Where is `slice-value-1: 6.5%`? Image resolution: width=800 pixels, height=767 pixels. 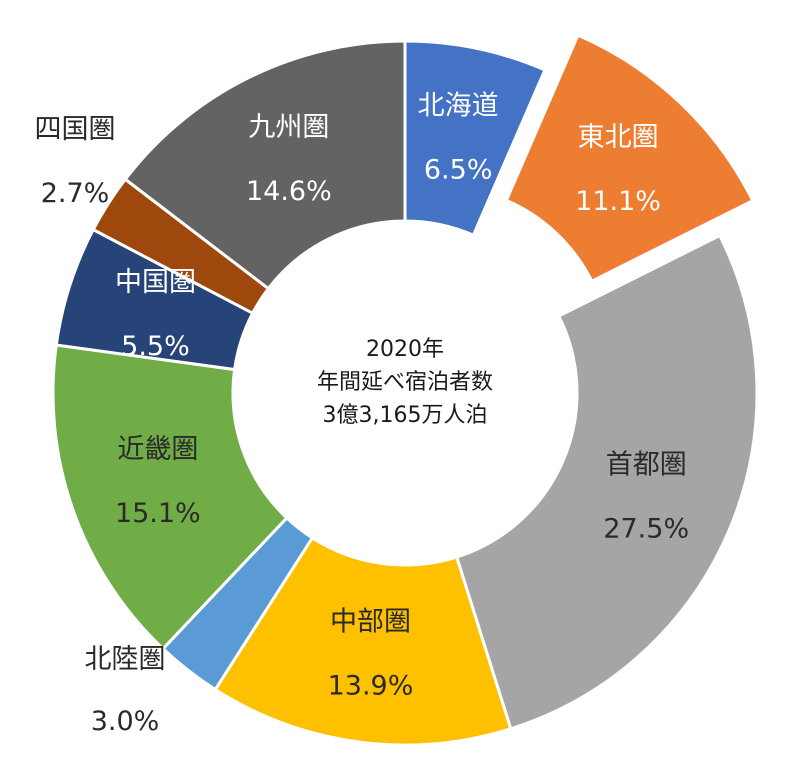
slice-value-1: 6.5% is located at coordinates (458, 169).